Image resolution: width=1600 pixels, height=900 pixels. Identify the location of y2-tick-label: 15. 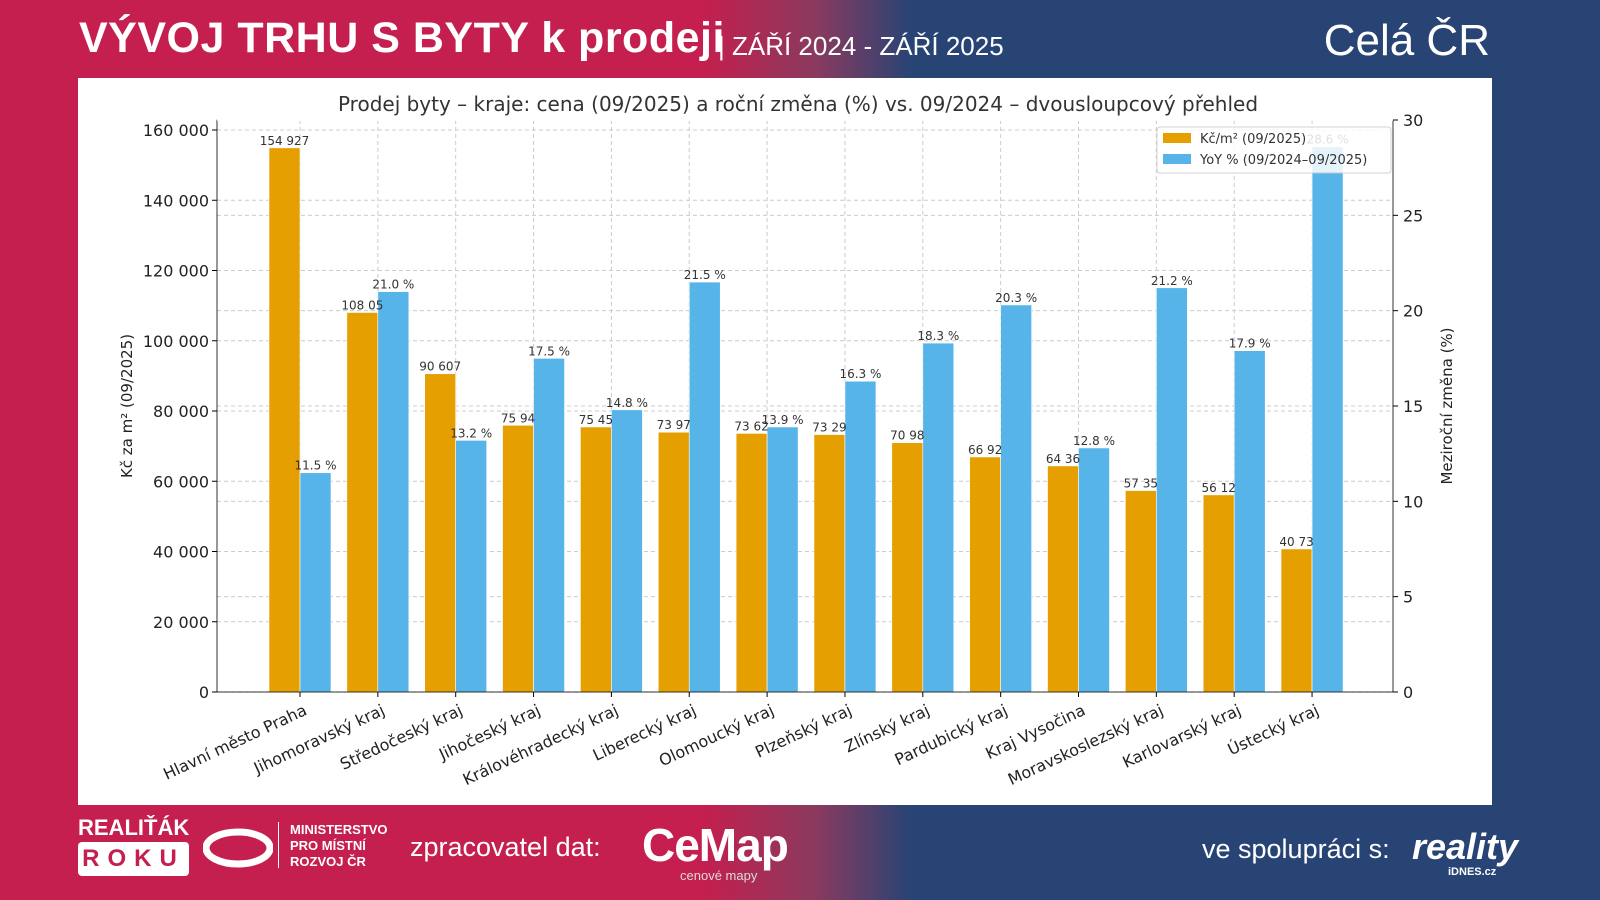
(1413, 406).